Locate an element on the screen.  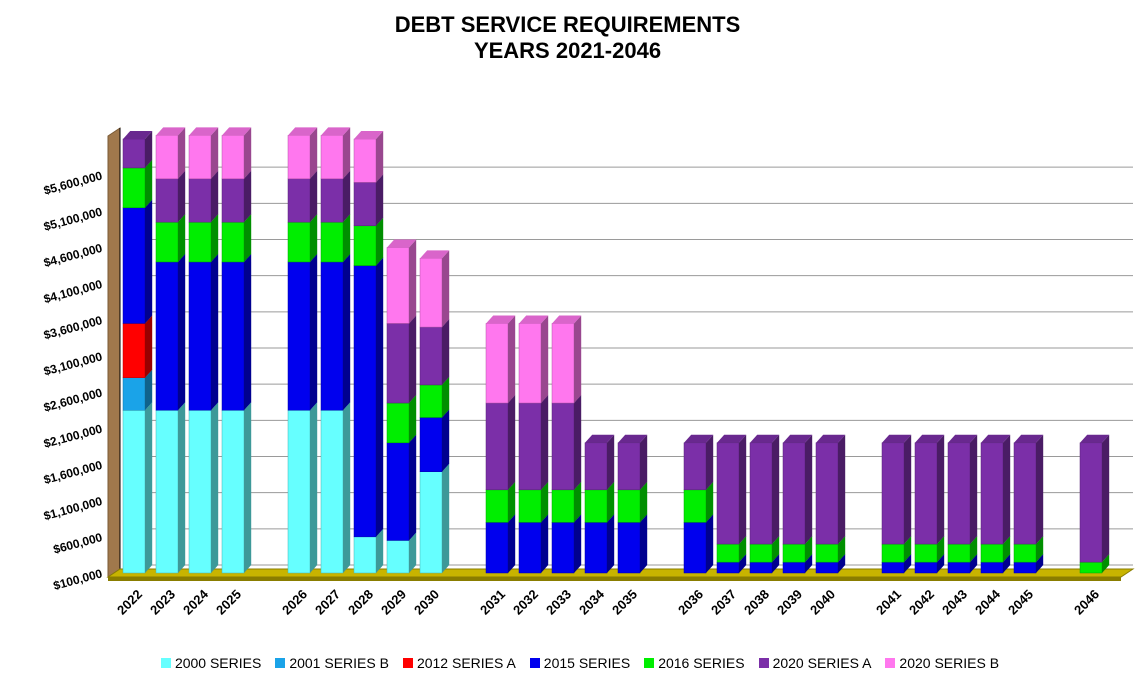
y-tick-label: $1,600,000 is located at coordinates (73, 472).